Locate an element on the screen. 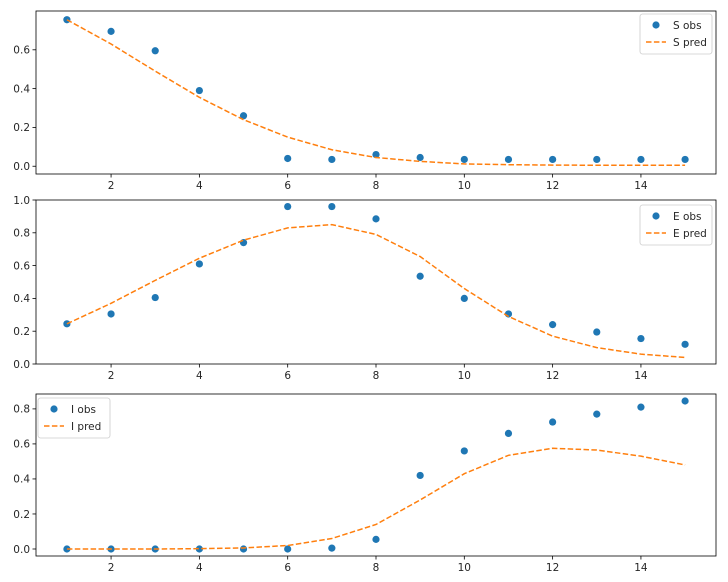 This screenshot has height=582, width=728. legend: E obs E pred is located at coordinates (676, 225).